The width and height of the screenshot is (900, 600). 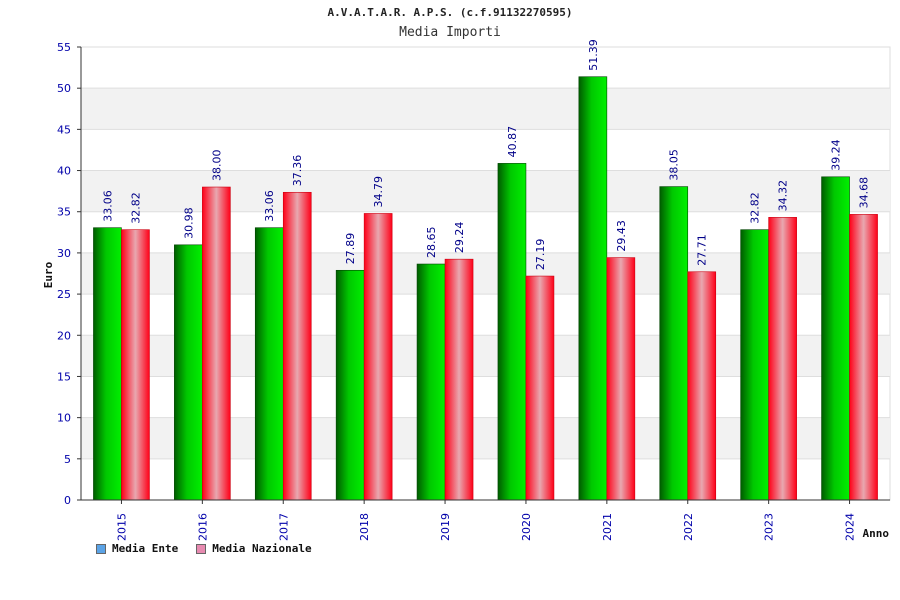 I want to click on y-tick-label: 5, so click(x=67, y=459).